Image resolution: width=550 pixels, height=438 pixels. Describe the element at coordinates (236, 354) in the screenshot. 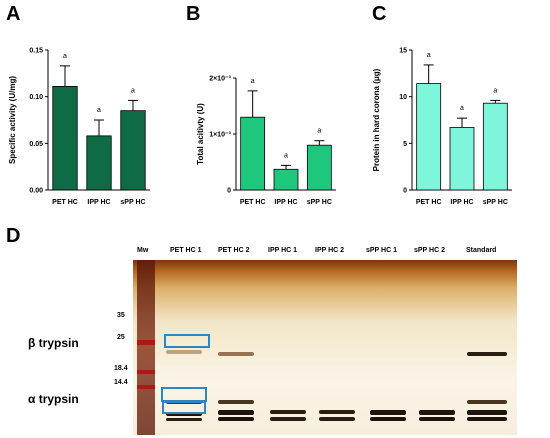

I see `gel-band-pet2-beta` at that location.